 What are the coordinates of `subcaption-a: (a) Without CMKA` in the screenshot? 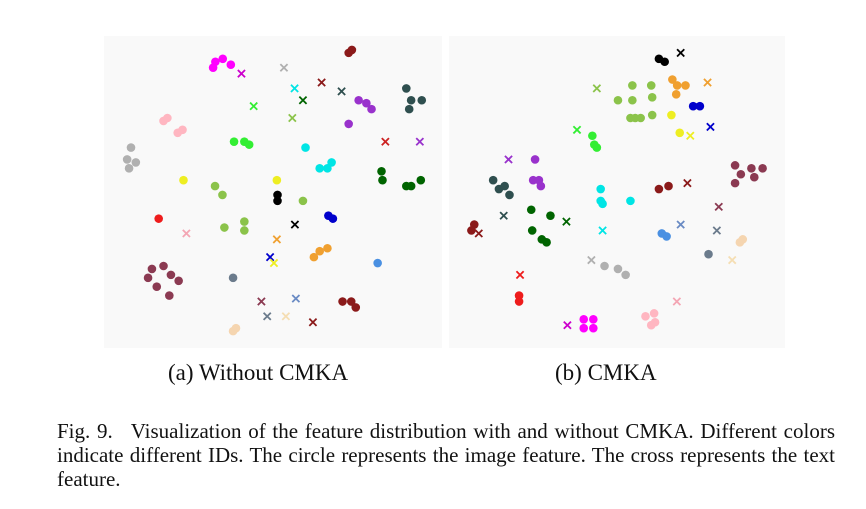 It's located at (258, 372).